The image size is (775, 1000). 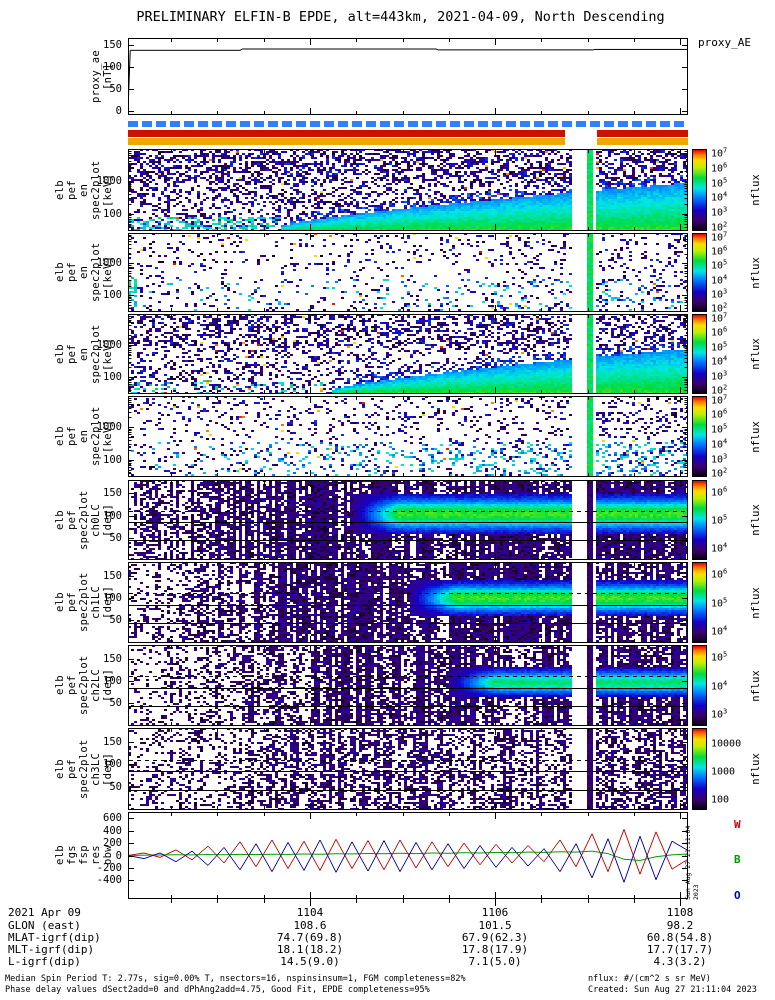 I want to click on en-spec-3-colorbar-tick-4: 10³, so click(x=719, y=376).